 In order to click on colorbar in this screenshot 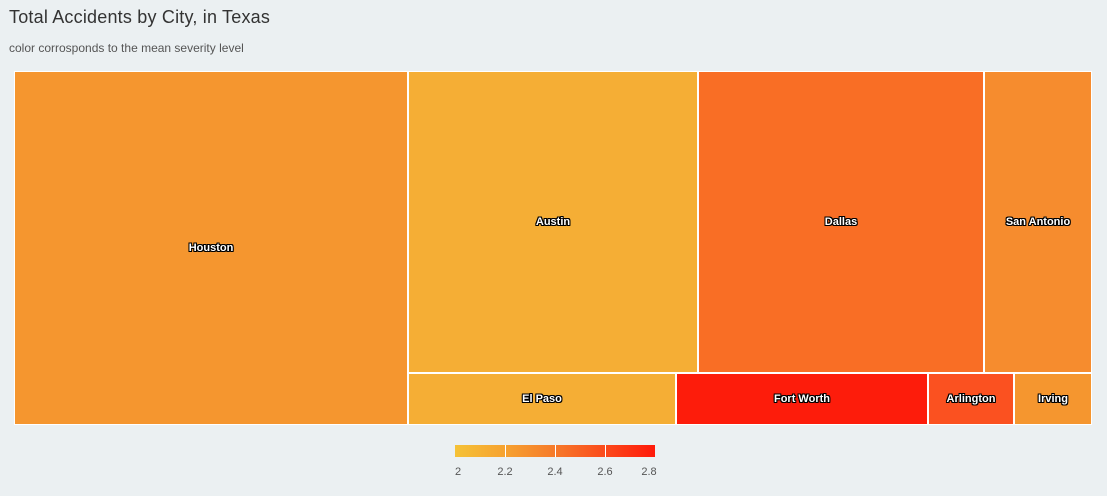, I will do `click(555, 451)`.